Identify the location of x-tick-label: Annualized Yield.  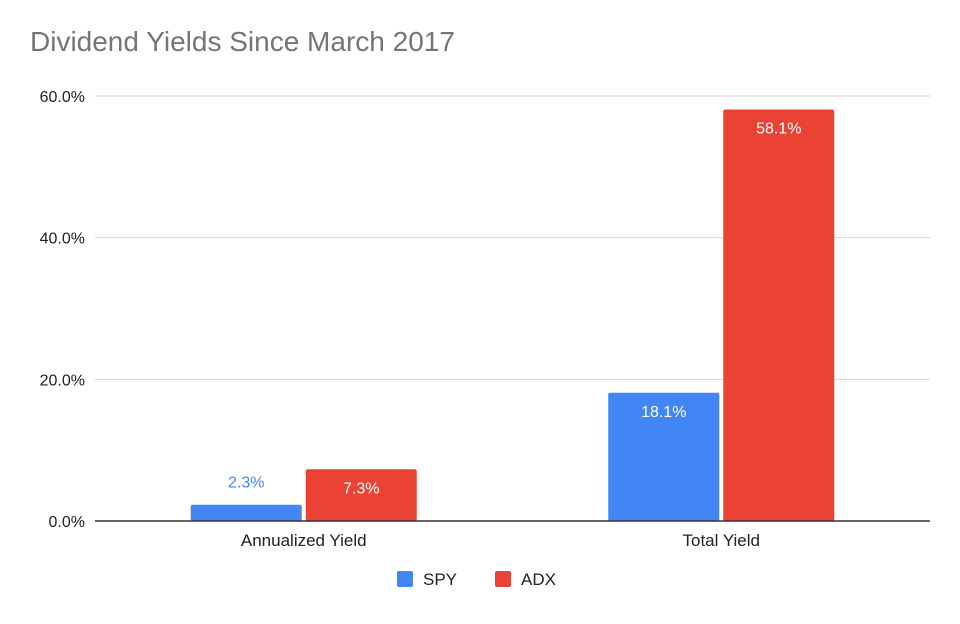
(304, 540).